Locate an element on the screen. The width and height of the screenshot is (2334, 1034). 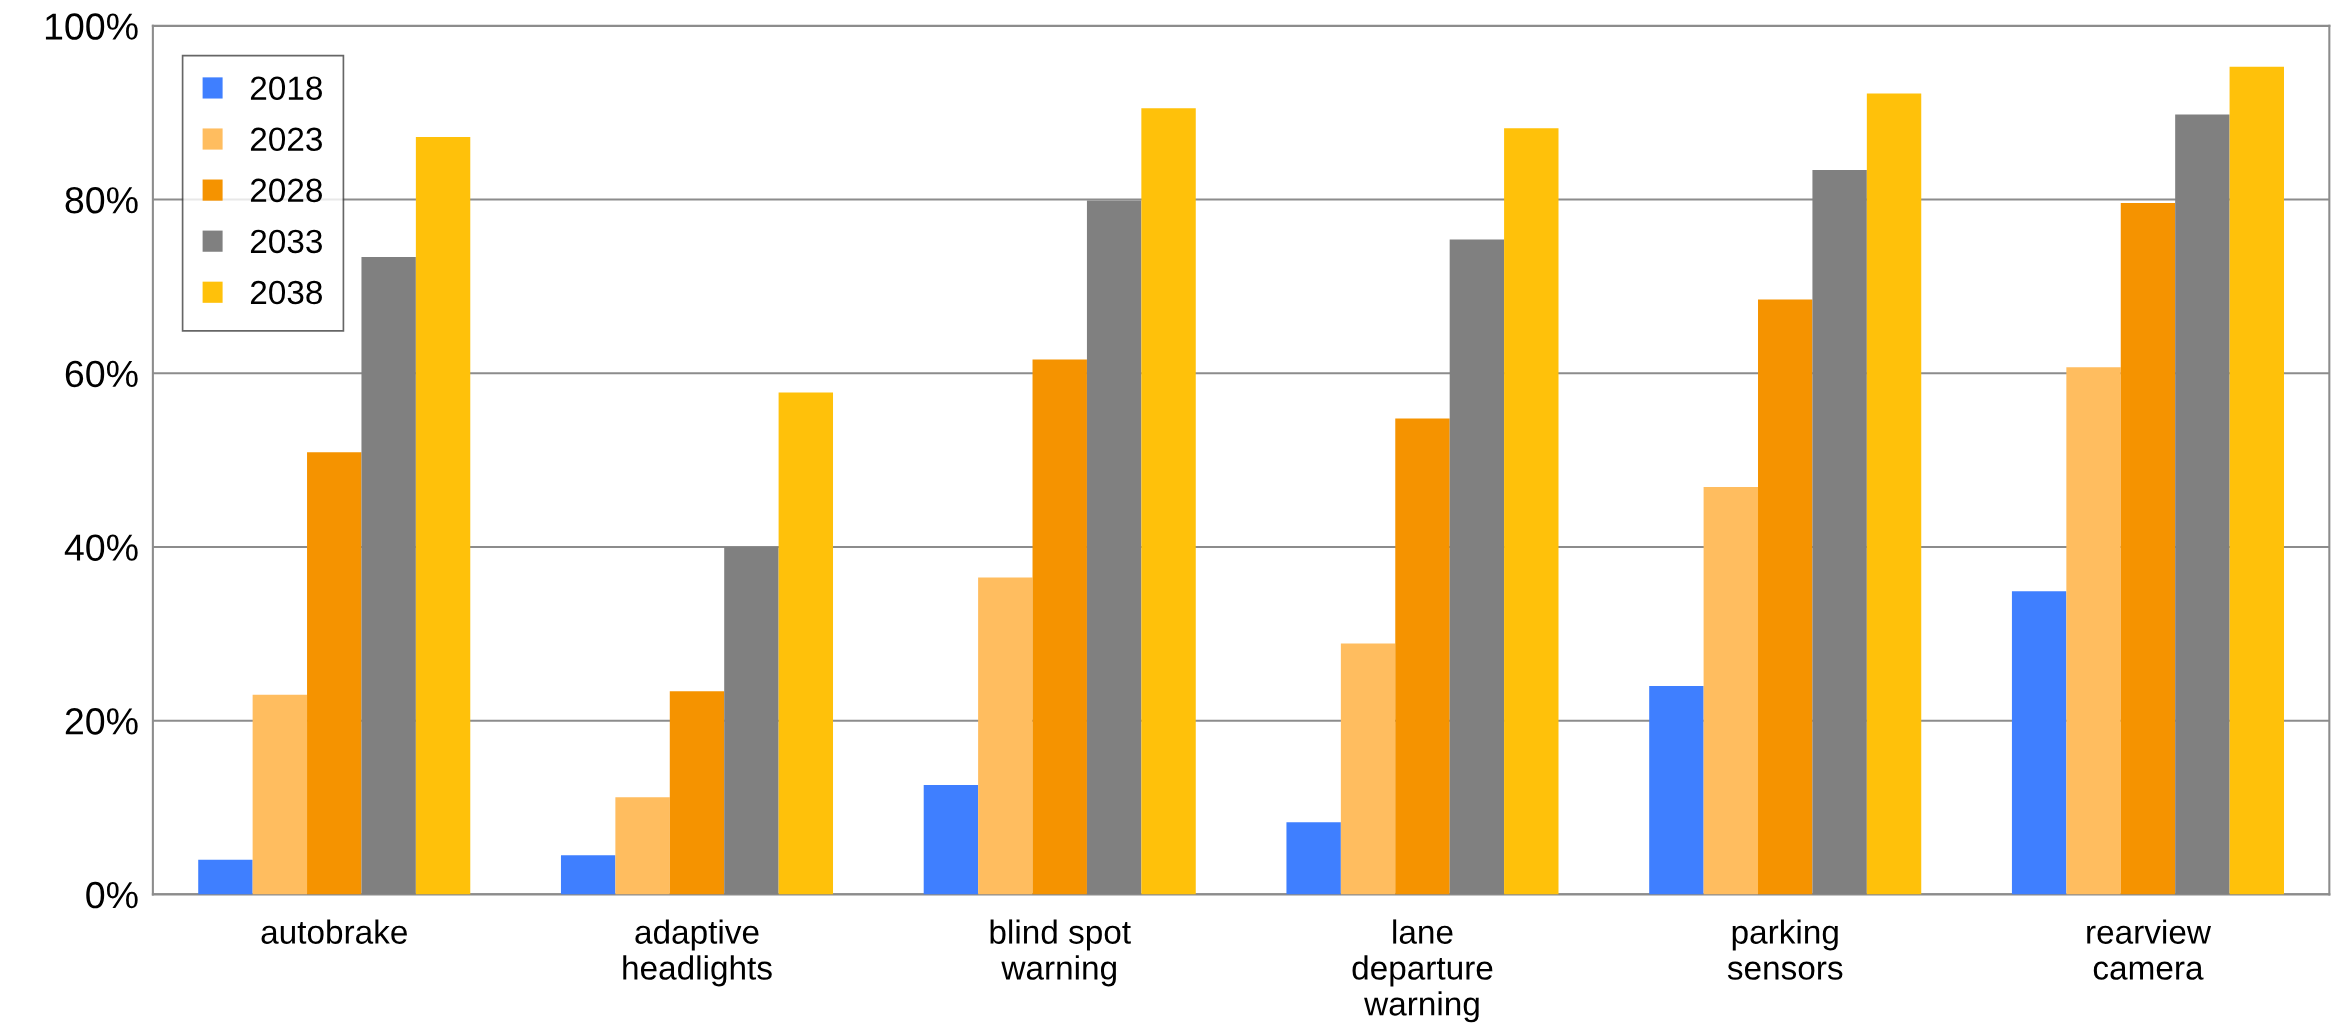
y-tick-label: 20% is located at coordinates (101, 721).